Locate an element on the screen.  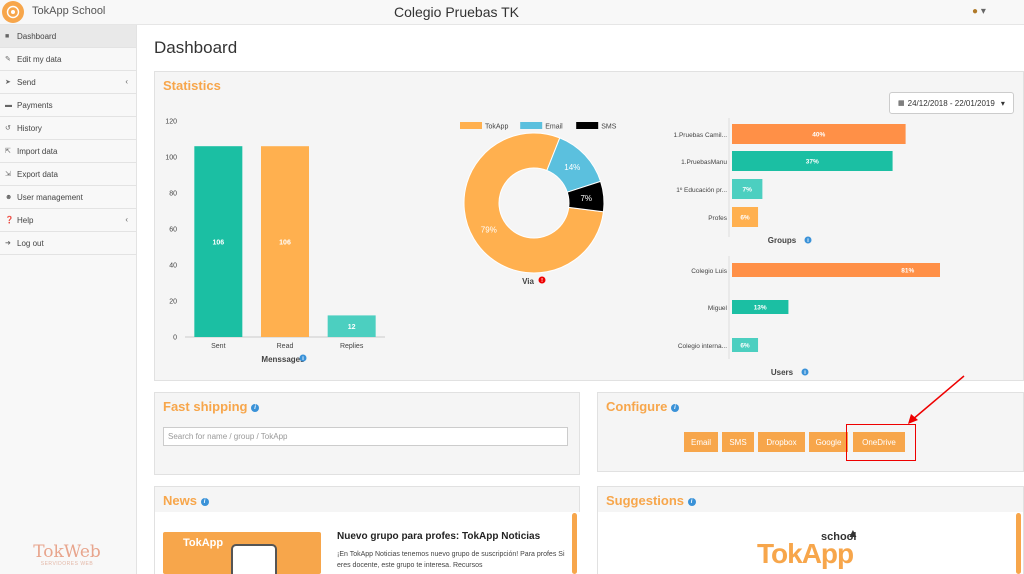
calendar-icon: ▦ is located at coordinates (901, 103).